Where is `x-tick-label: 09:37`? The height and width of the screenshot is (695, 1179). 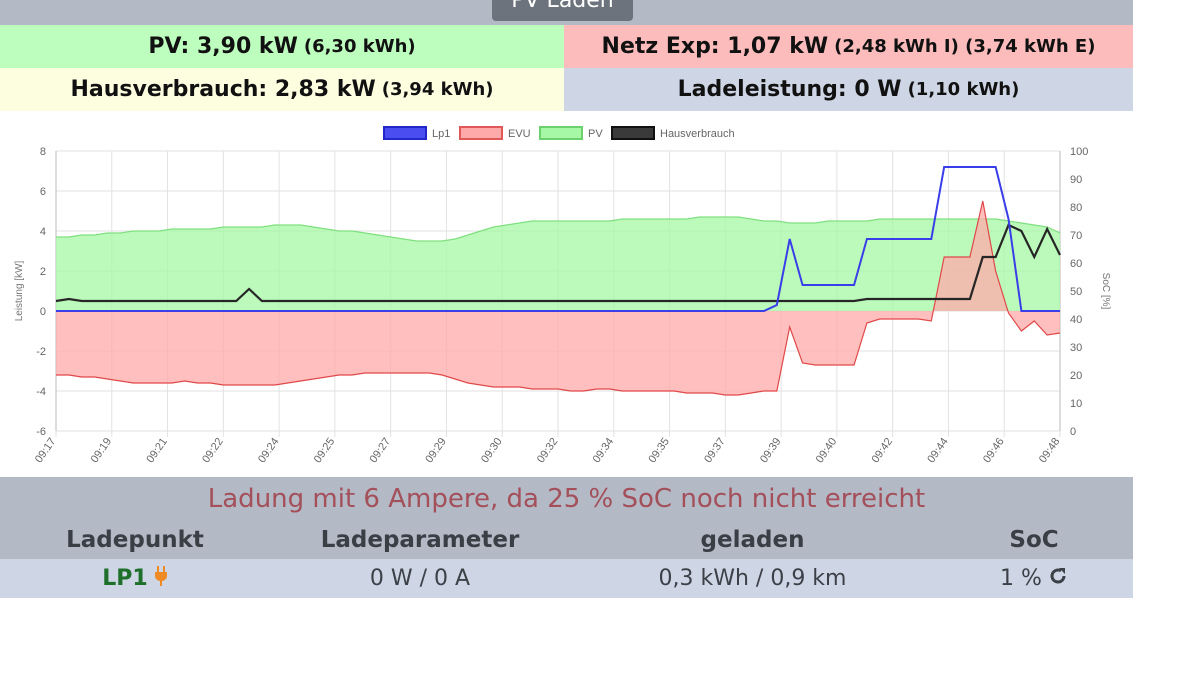
x-tick-label: 09:37 is located at coordinates (715, 450).